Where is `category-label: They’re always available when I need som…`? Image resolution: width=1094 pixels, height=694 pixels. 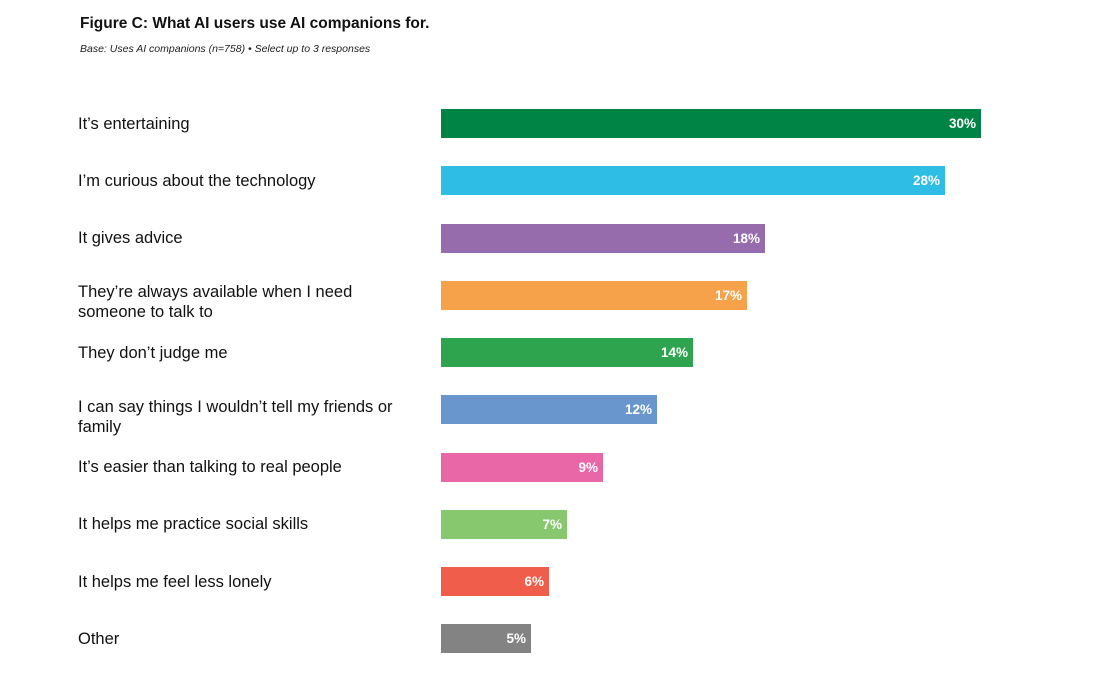 category-label: They’re always available when I need som… is located at coordinates (215, 302).